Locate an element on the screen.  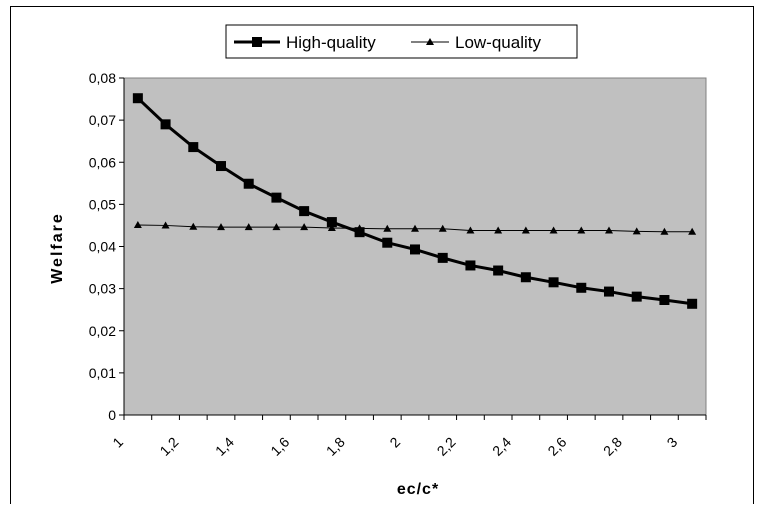
x-tick-label: 2,6 is located at coordinates (556, 446).